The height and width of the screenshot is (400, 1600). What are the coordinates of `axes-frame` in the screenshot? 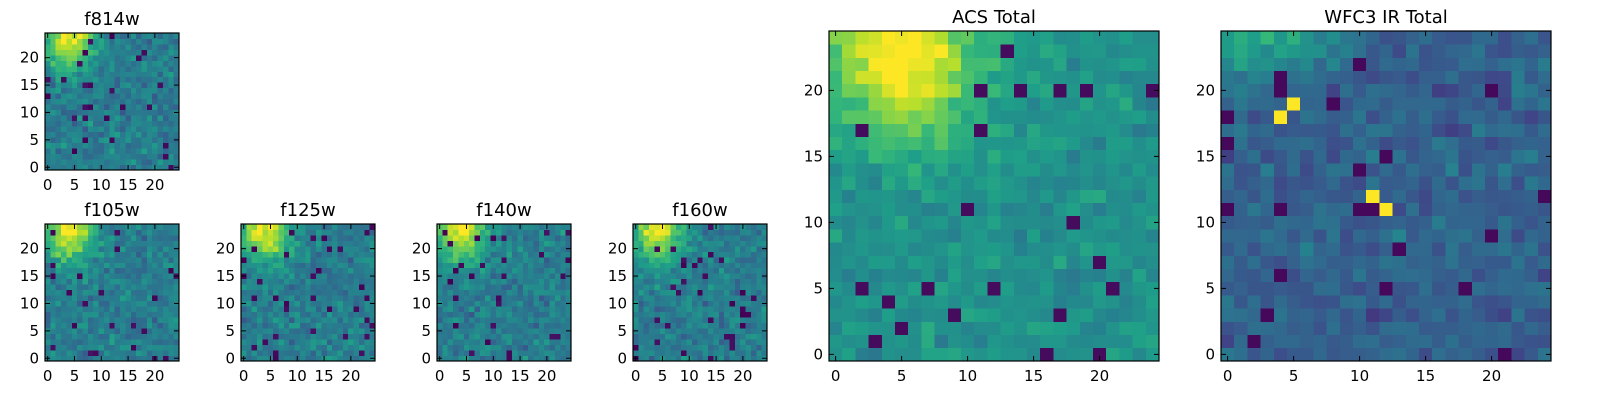 It's located at (504, 292).